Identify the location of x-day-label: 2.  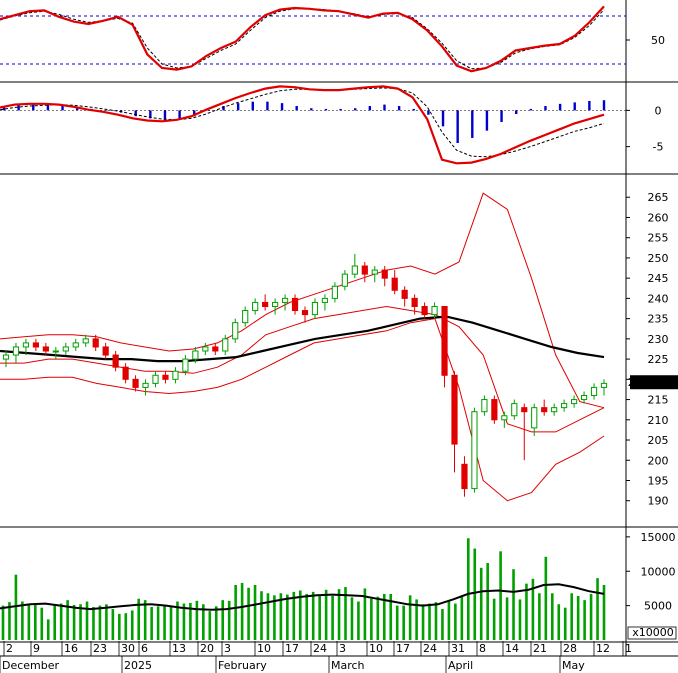
(9, 648).